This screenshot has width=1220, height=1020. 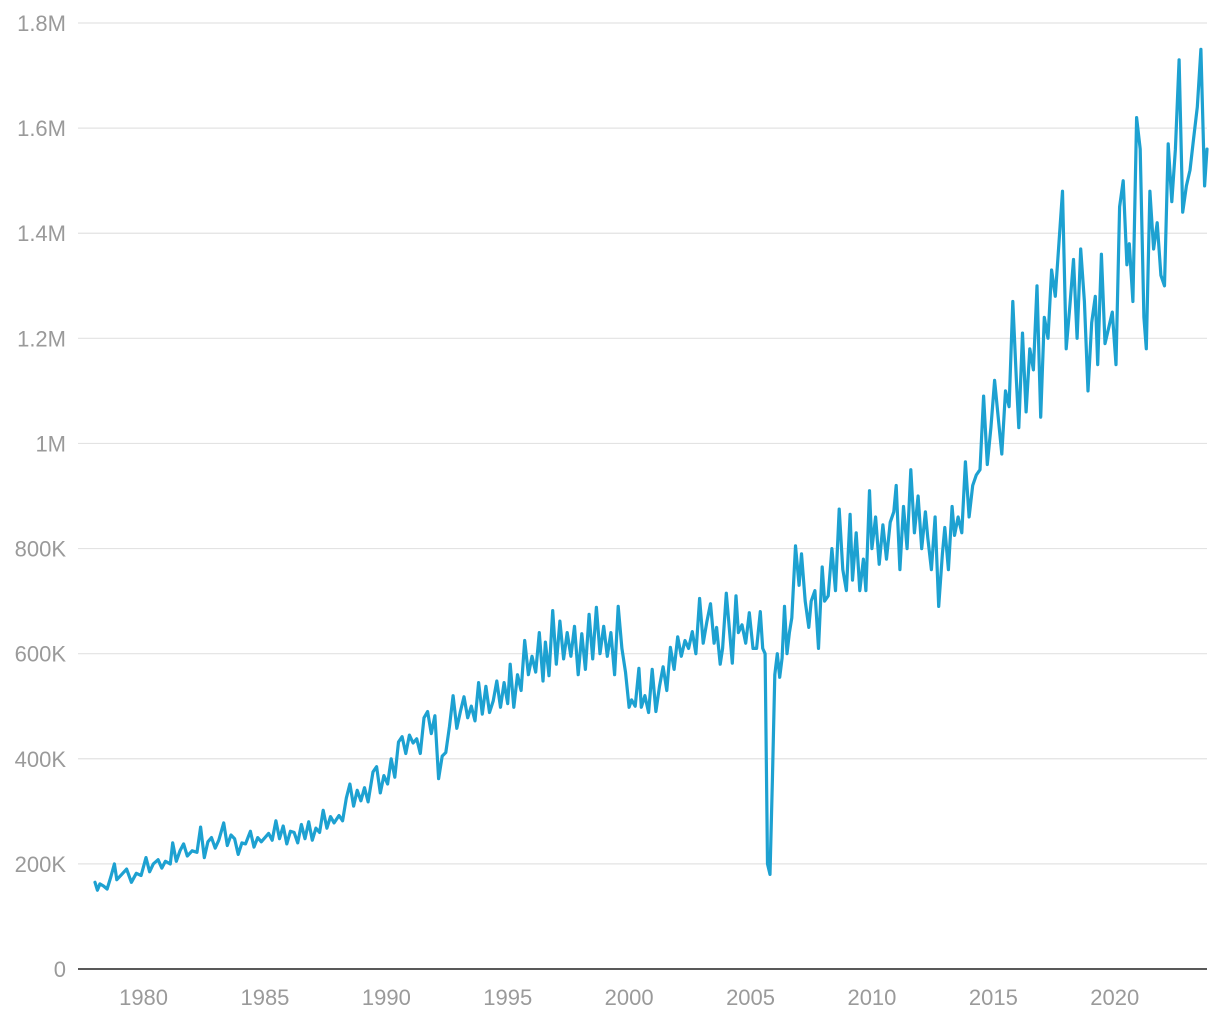 I want to click on x-axis-ticks: 1980 1985 1990 1995 2000 2005 2010 2015 2020, so click(x=629, y=997).